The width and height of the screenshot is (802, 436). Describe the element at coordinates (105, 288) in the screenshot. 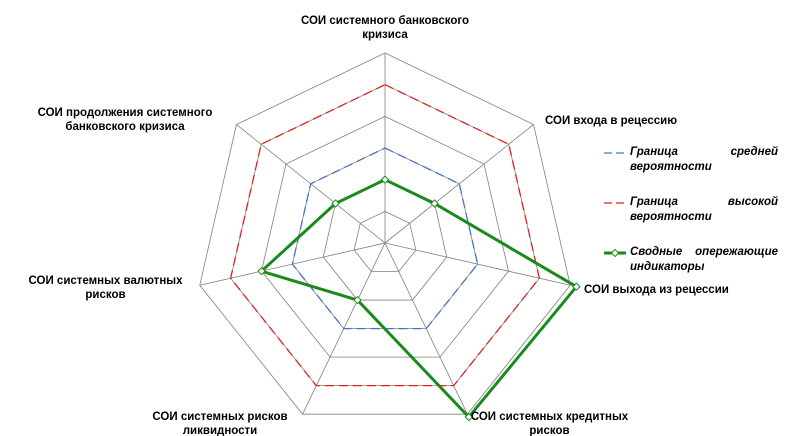

I see `axis-label: СОИ системных валютных рисков` at that location.